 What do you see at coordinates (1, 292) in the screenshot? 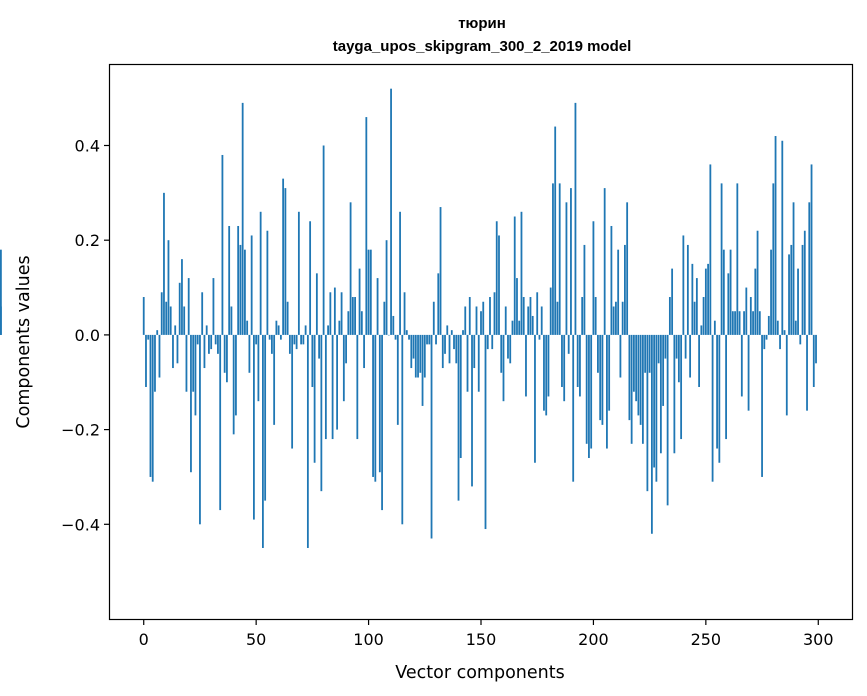
I see `bar-undefined` at bounding box center [1, 292].